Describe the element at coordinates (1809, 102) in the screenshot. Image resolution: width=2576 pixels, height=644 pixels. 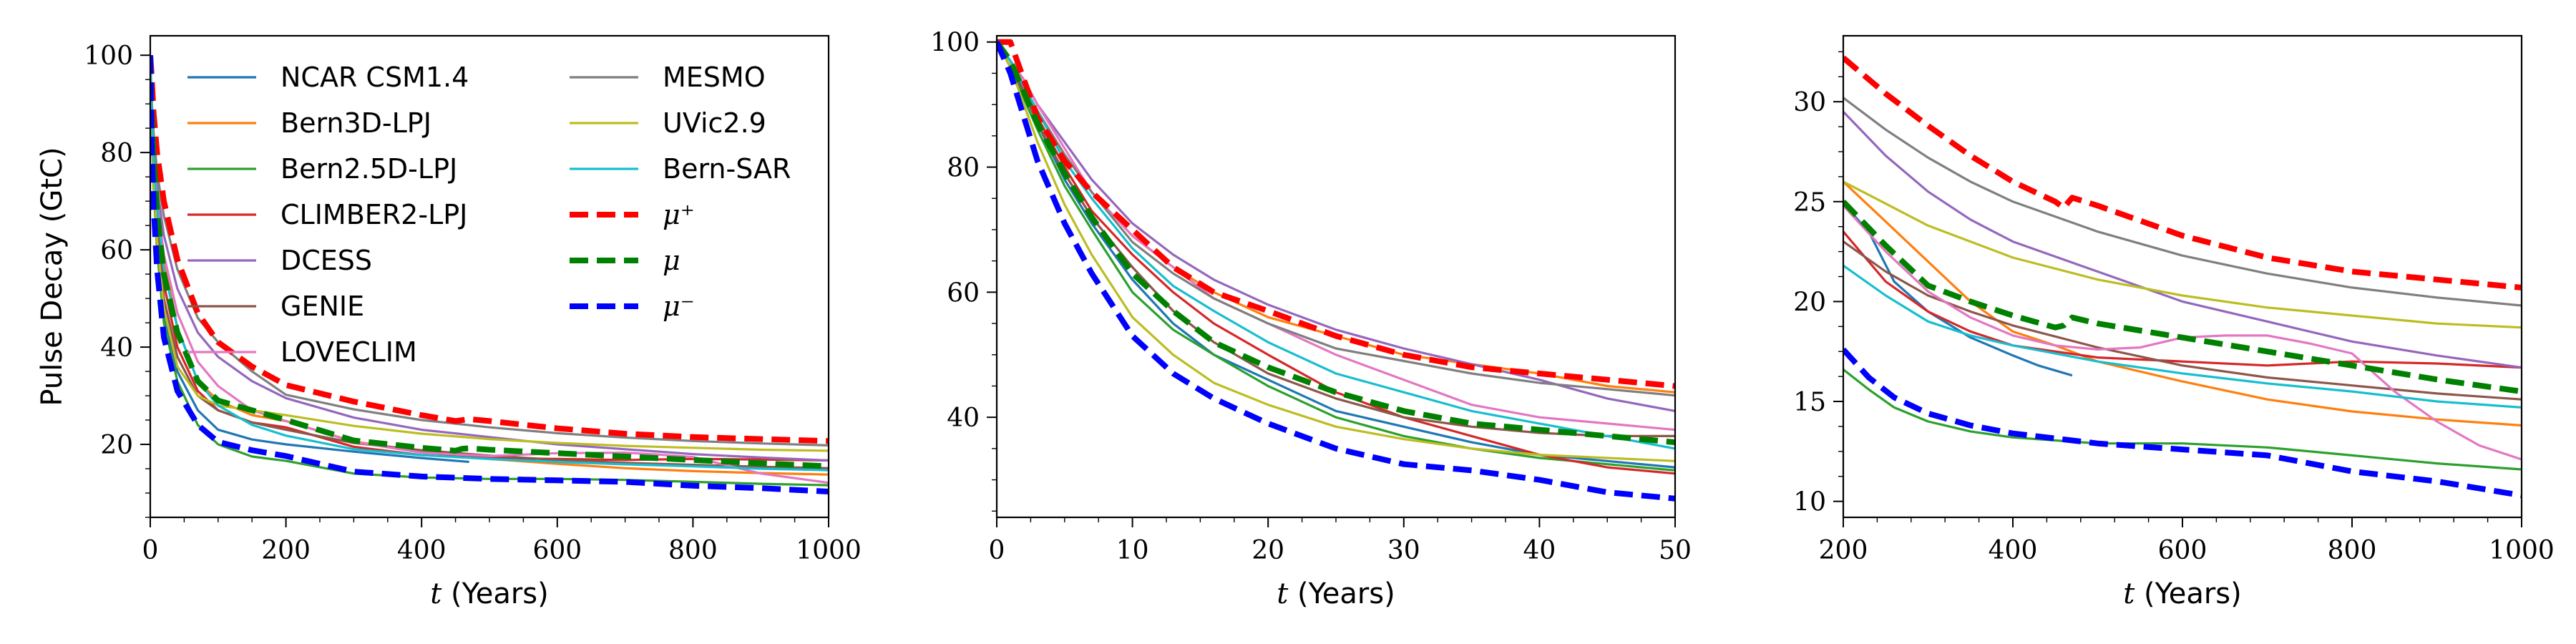
I see `y-tick-label: 30` at that location.